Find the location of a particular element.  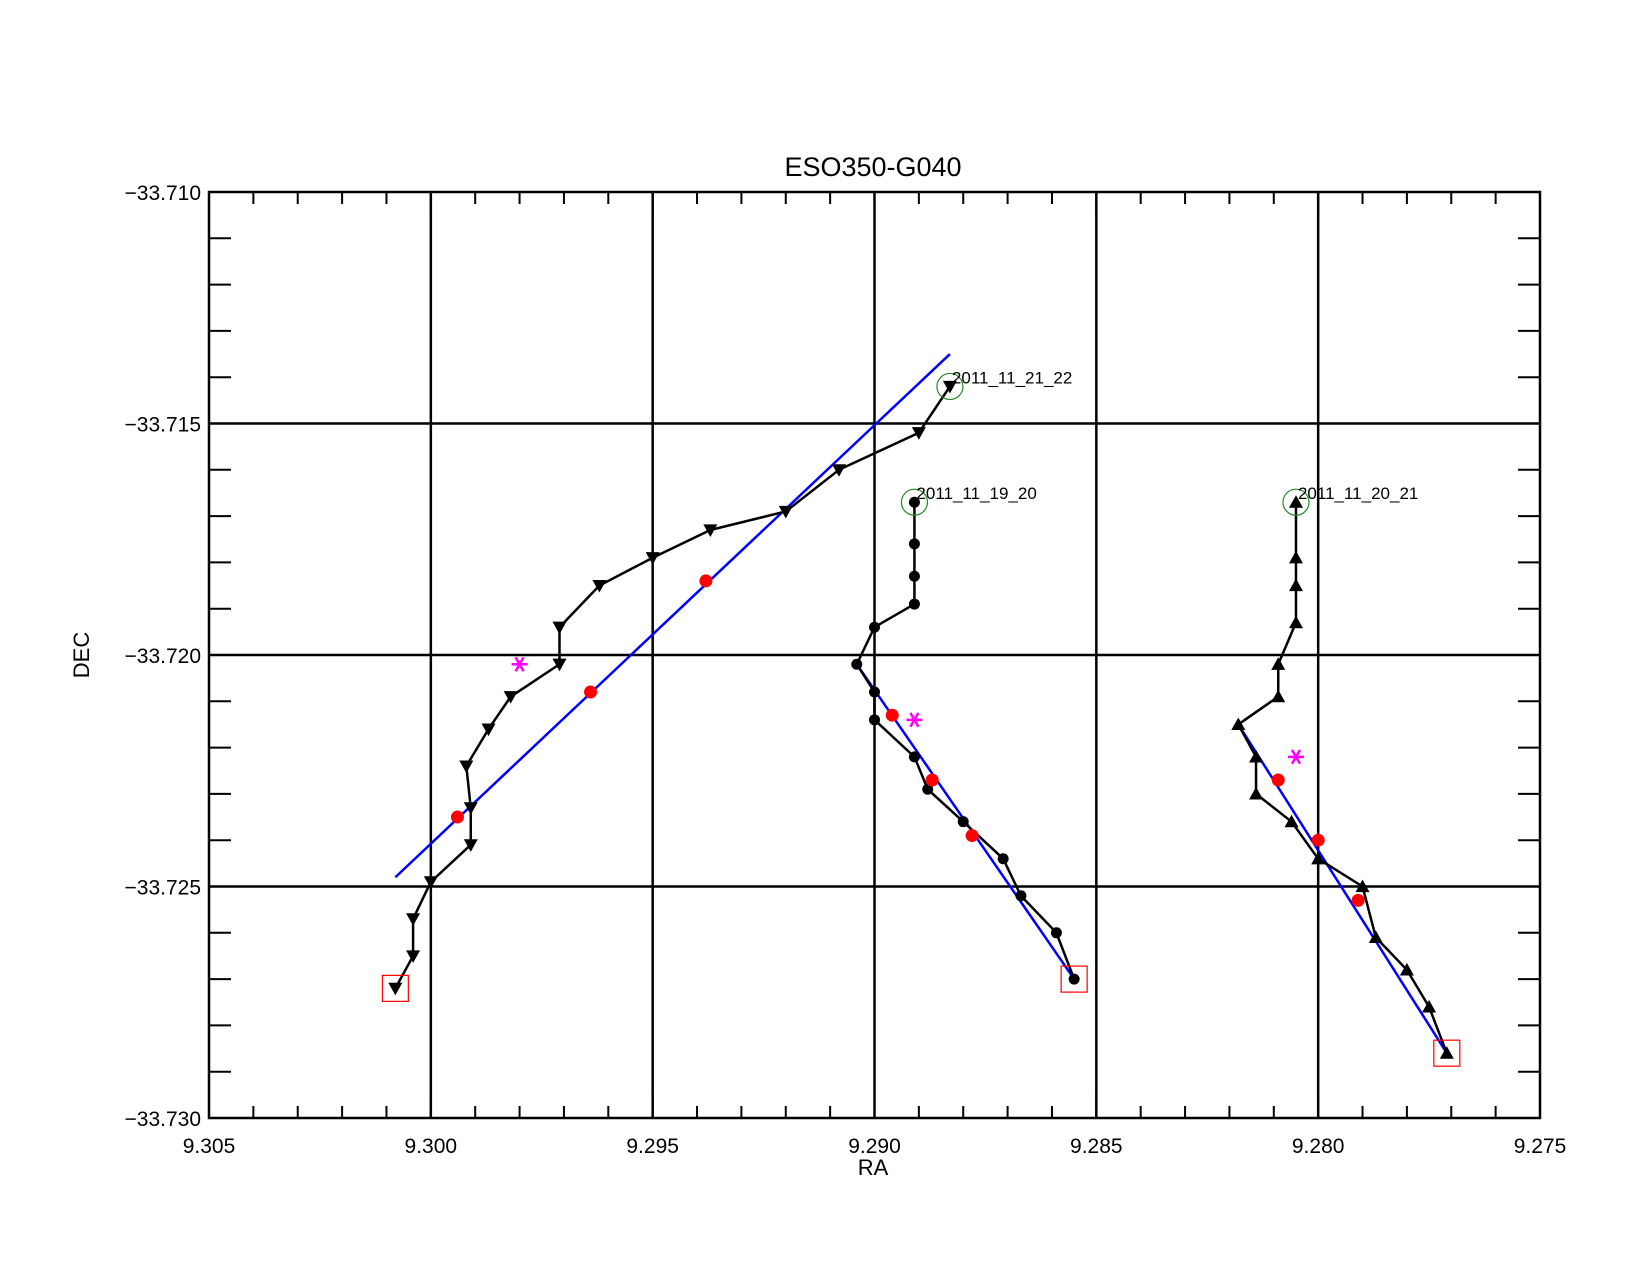

y-tick-label: −33.715 is located at coordinates (163, 425).